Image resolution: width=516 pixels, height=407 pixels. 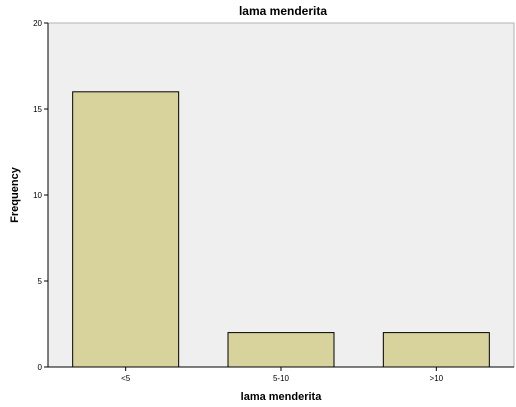 I want to click on x-tick-label: <5, so click(x=126, y=378).